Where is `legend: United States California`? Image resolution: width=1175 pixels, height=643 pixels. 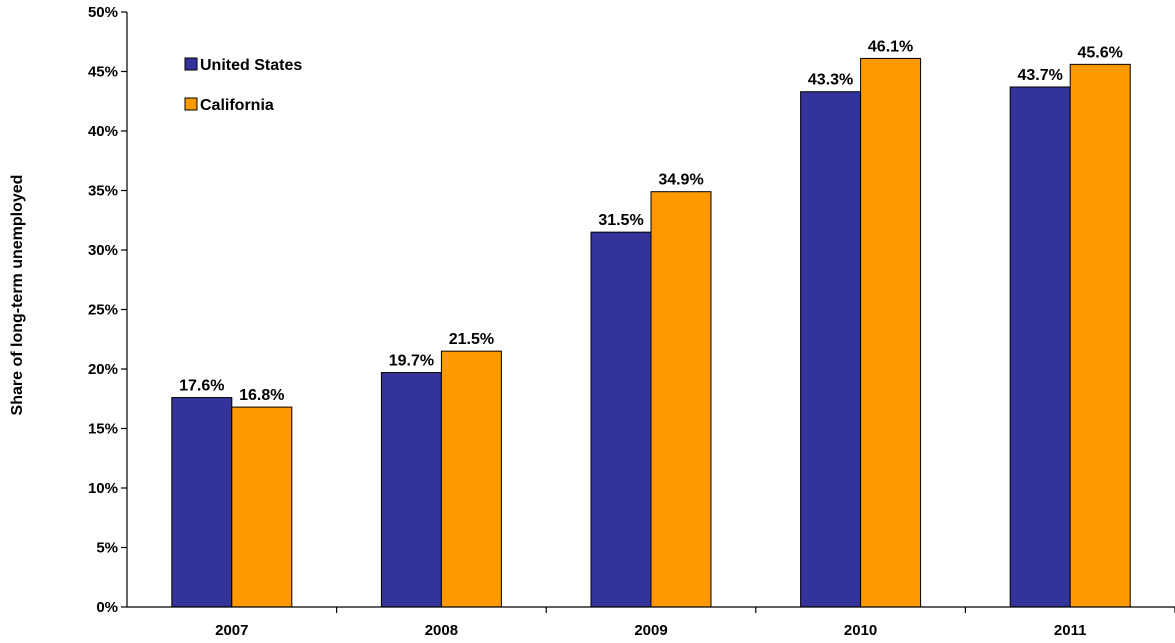 legend: United States California is located at coordinates (243, 85).